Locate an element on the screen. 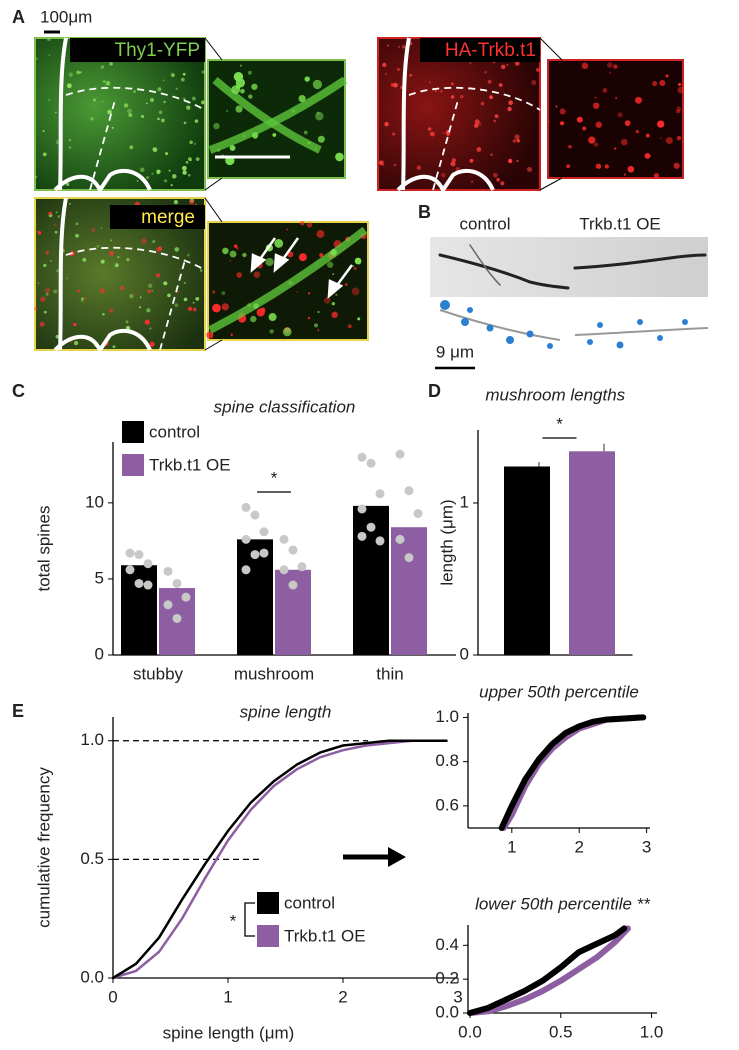 The height and width of the screenshot is (1050, 739). y-tick-label: 1 is located at coordinates (464, 501).